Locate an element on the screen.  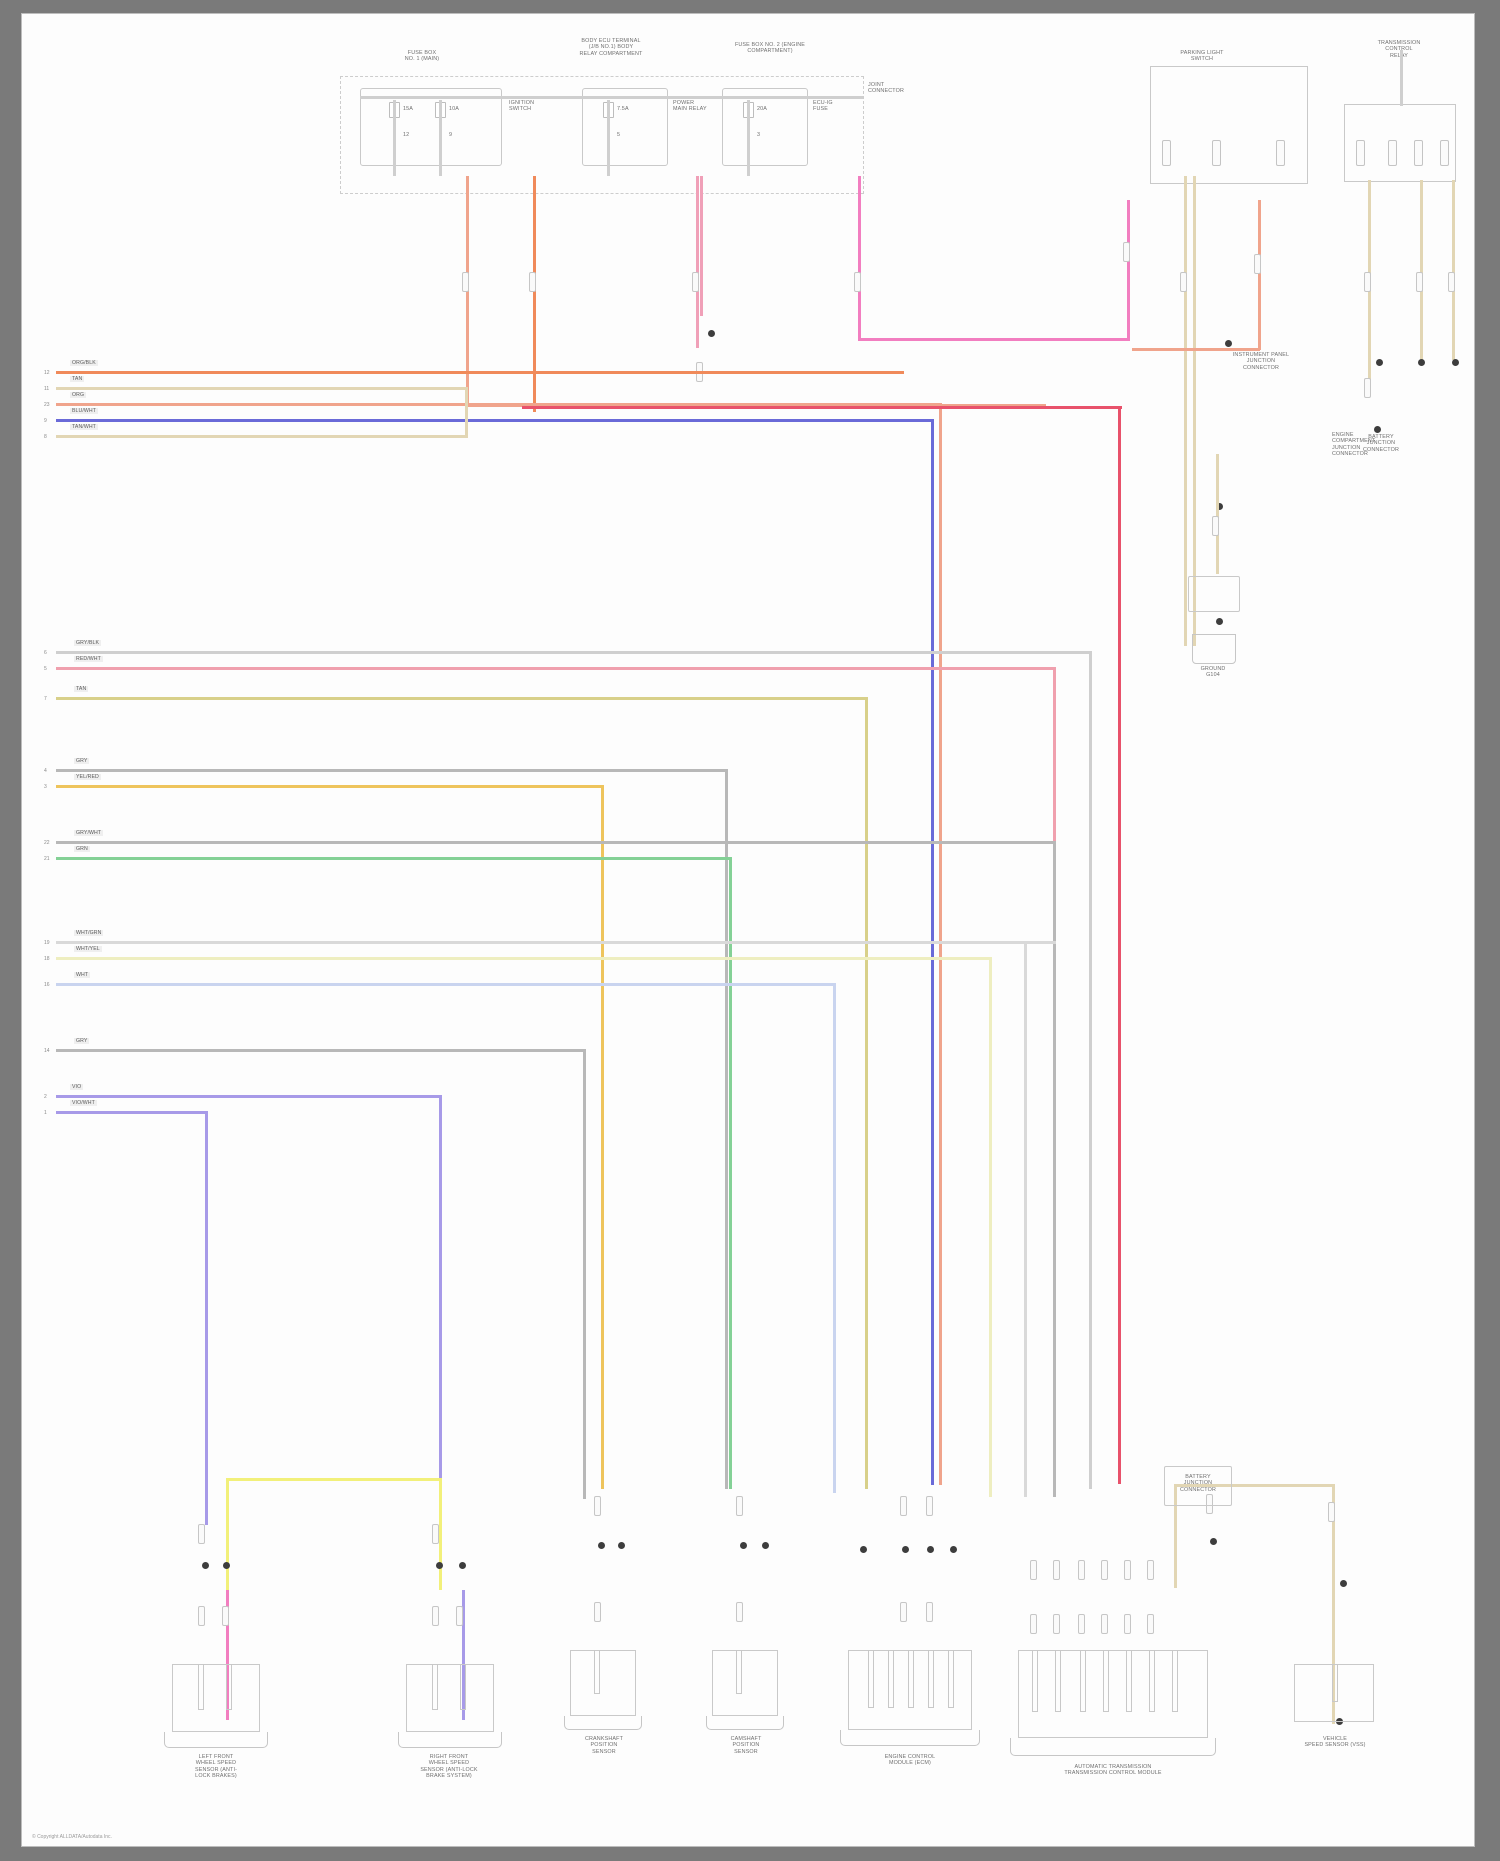
terminal-t1 is located at coordinates (465, 282).